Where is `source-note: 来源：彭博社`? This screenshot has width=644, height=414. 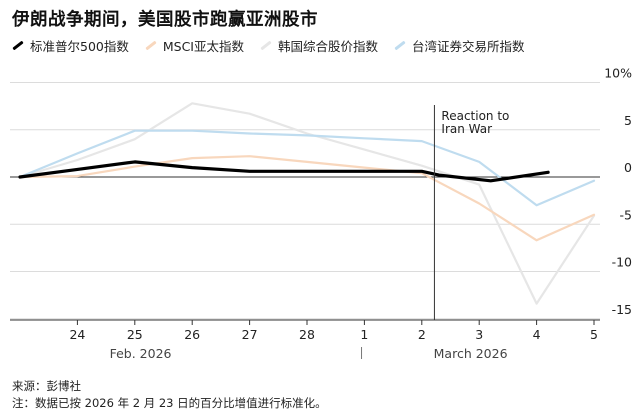 source-note: 来源：彭博社 is located at coordinates (46, 386).